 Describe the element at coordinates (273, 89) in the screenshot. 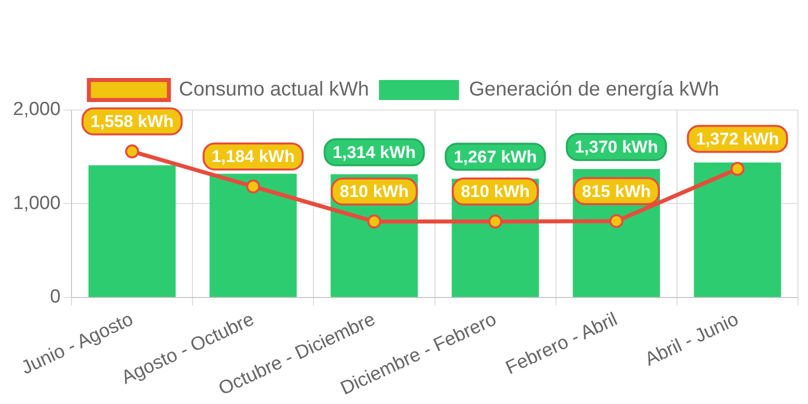

I see `legend-label: Consumo actual kWh` at that location.